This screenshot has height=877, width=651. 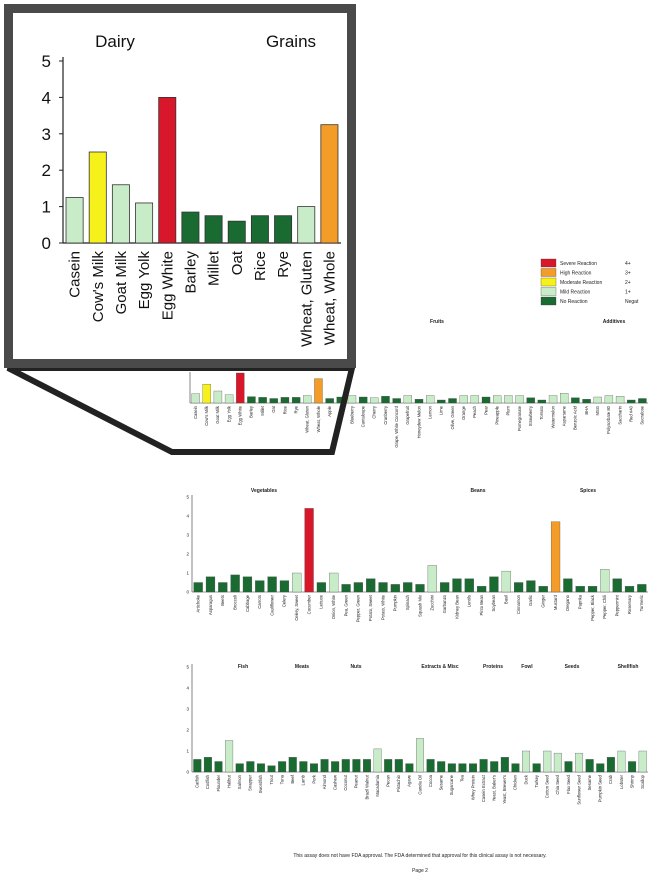 What do you see at coordinates (187, 592) in the screenshot?
I see `y-tick-label: 0` at bounding box center [187, 592].